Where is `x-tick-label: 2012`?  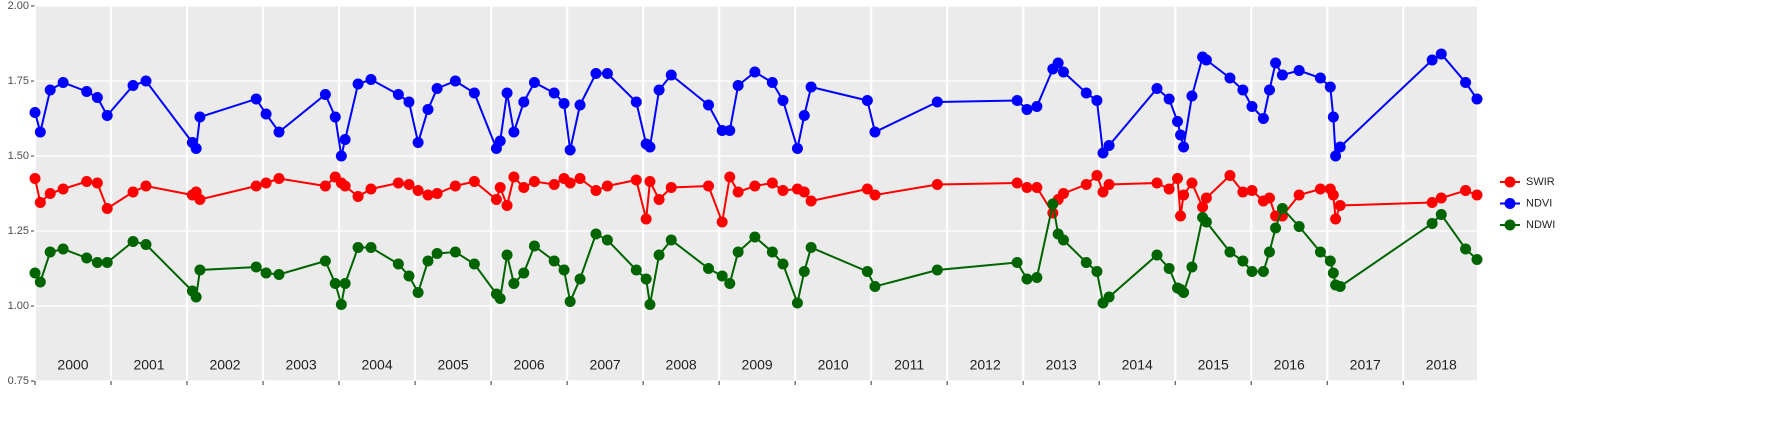
x-tick-label: 2012 is located at coordinates (985, 365).